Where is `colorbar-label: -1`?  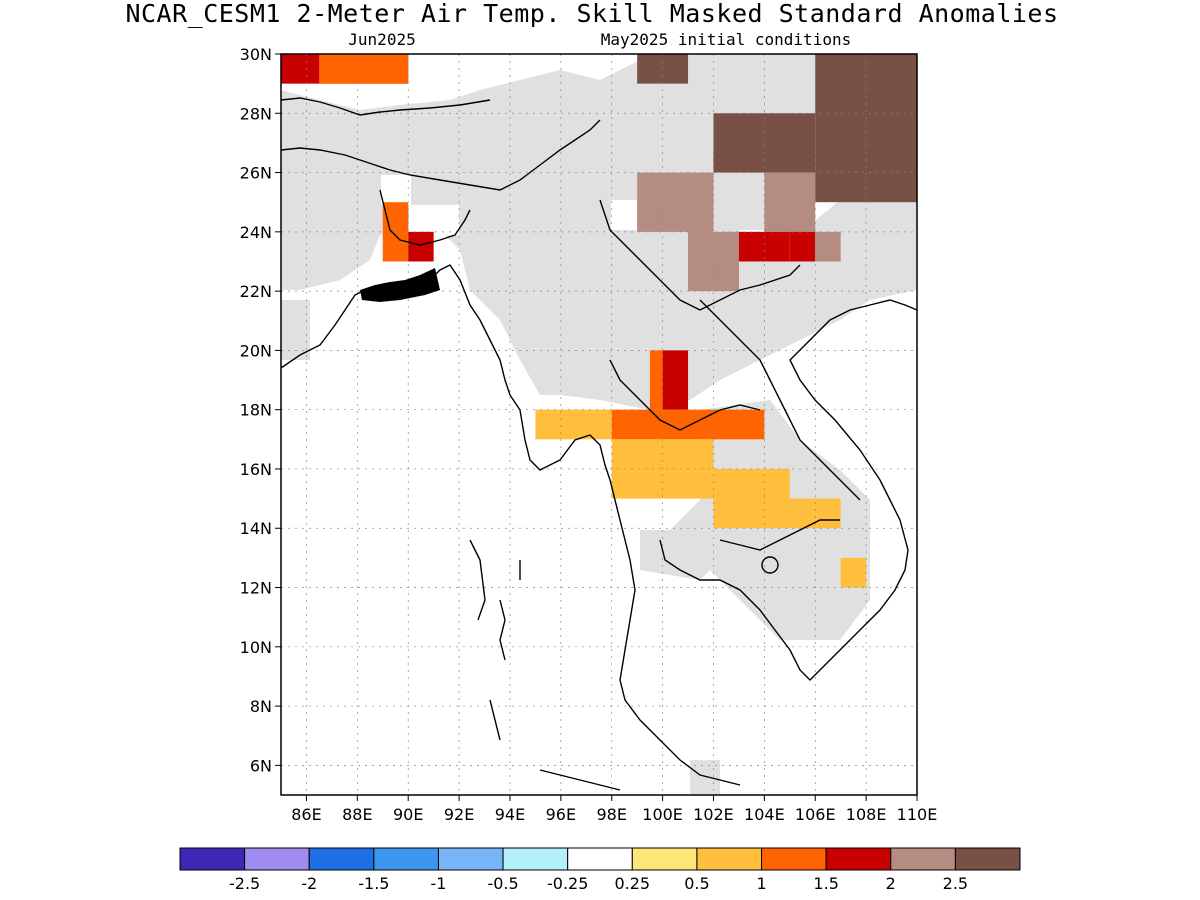 colorbar-label: -1 is located at coordinates (438, 883).